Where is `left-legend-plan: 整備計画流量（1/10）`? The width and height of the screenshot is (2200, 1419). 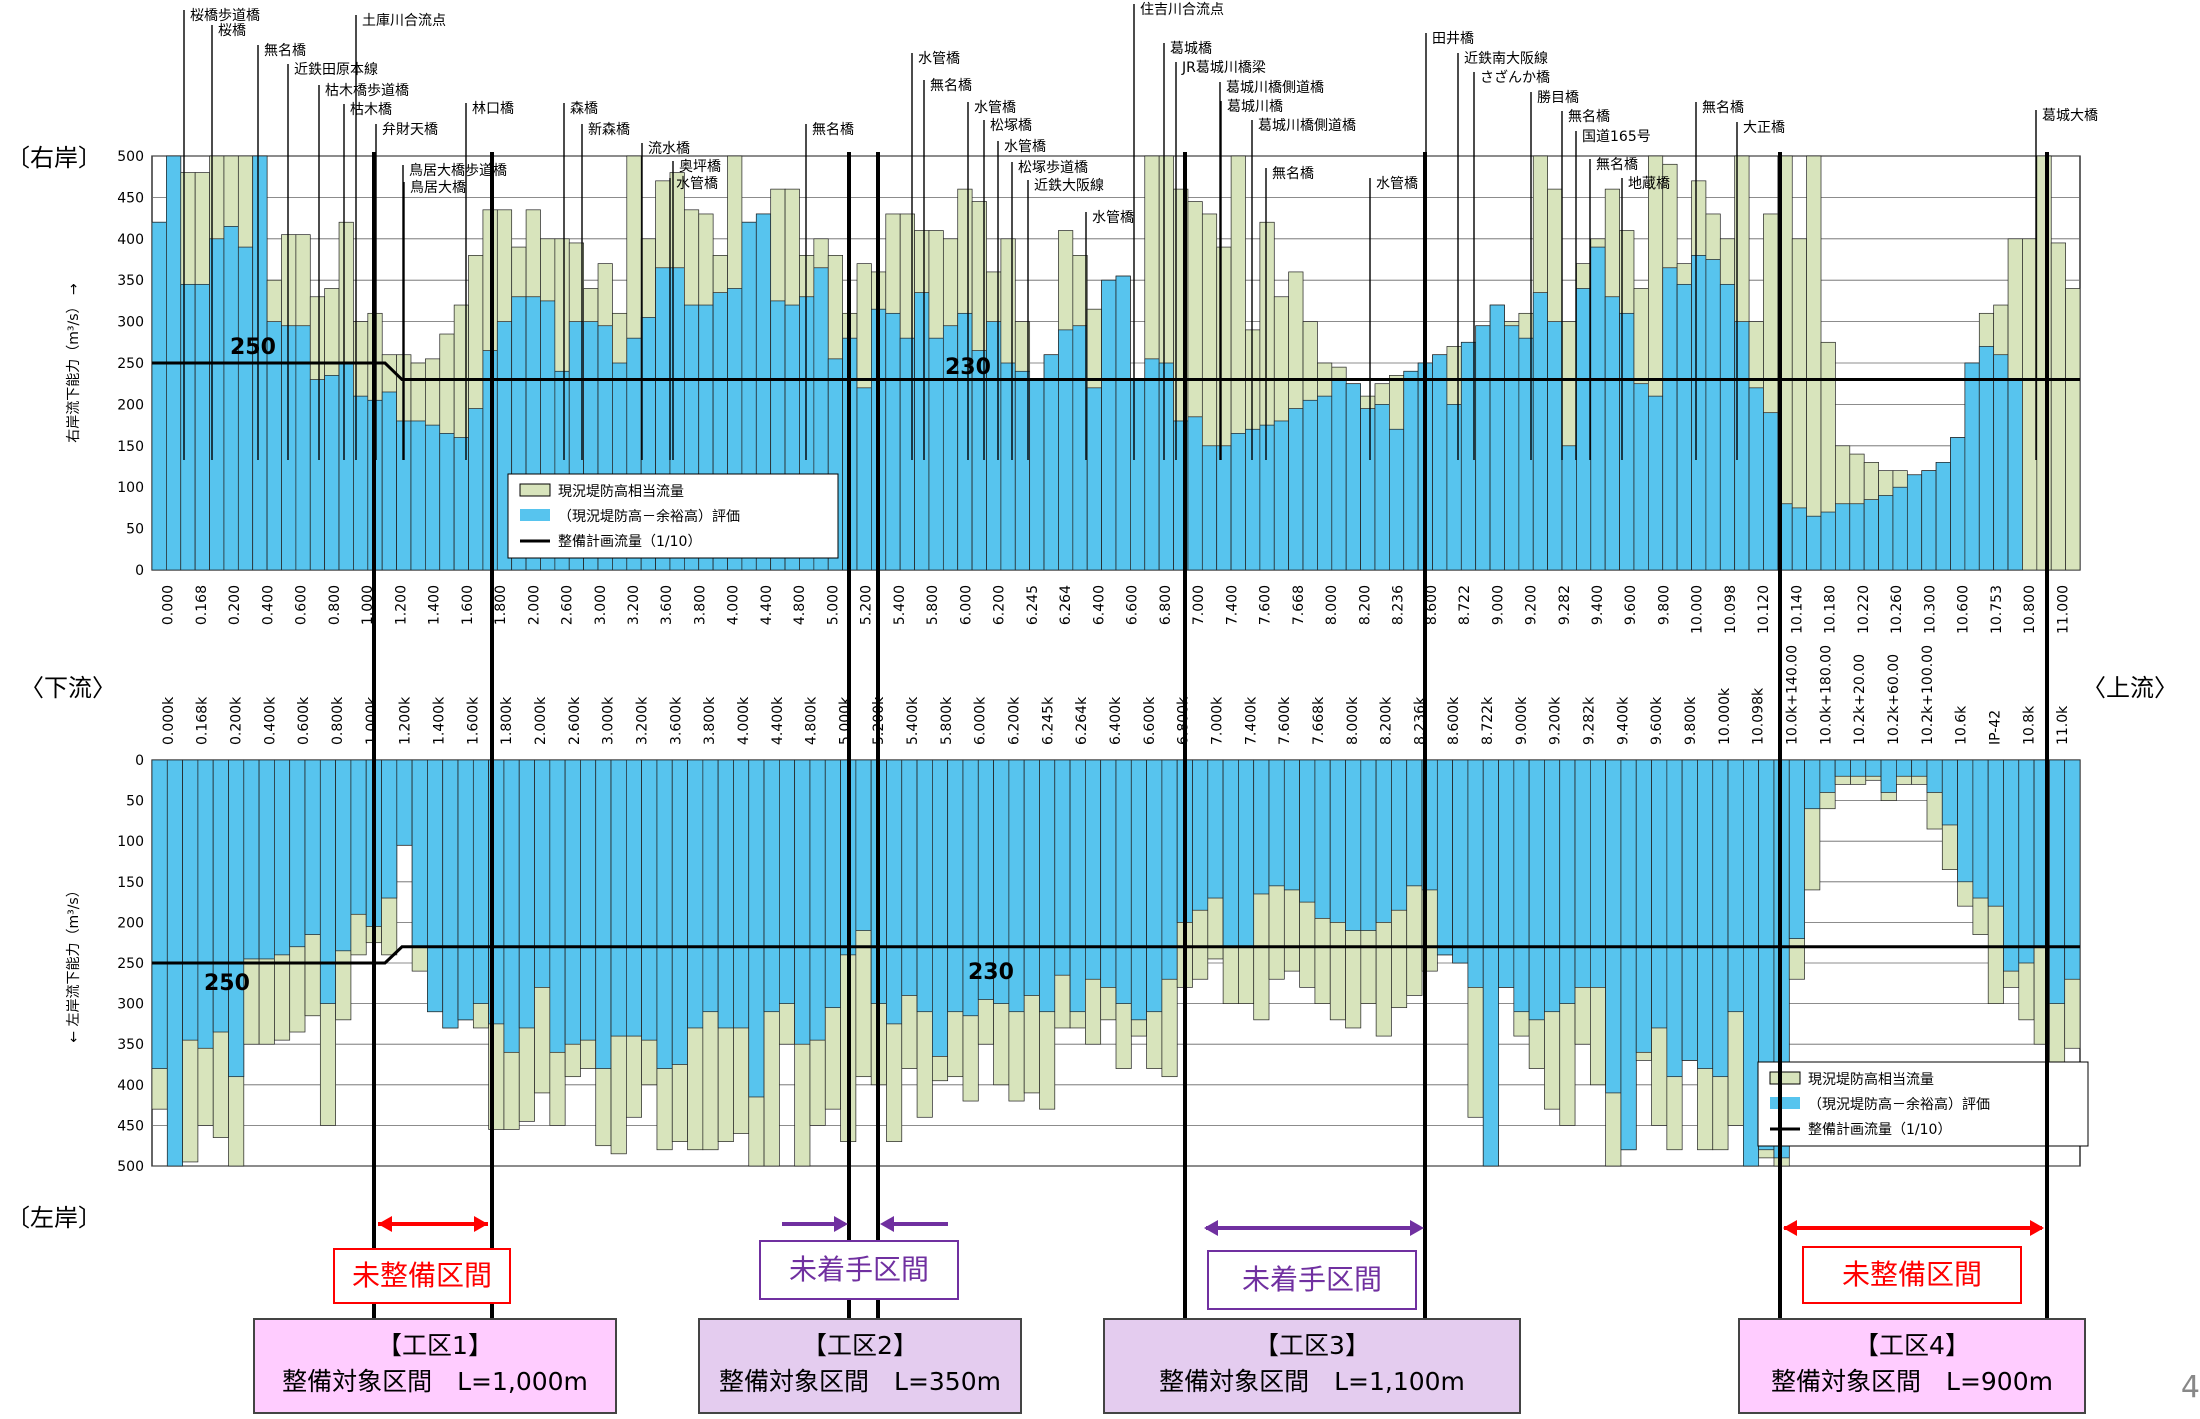 left-legend-plan: 整備計画流量（1/10） is located at coordinates (1879, 1130).